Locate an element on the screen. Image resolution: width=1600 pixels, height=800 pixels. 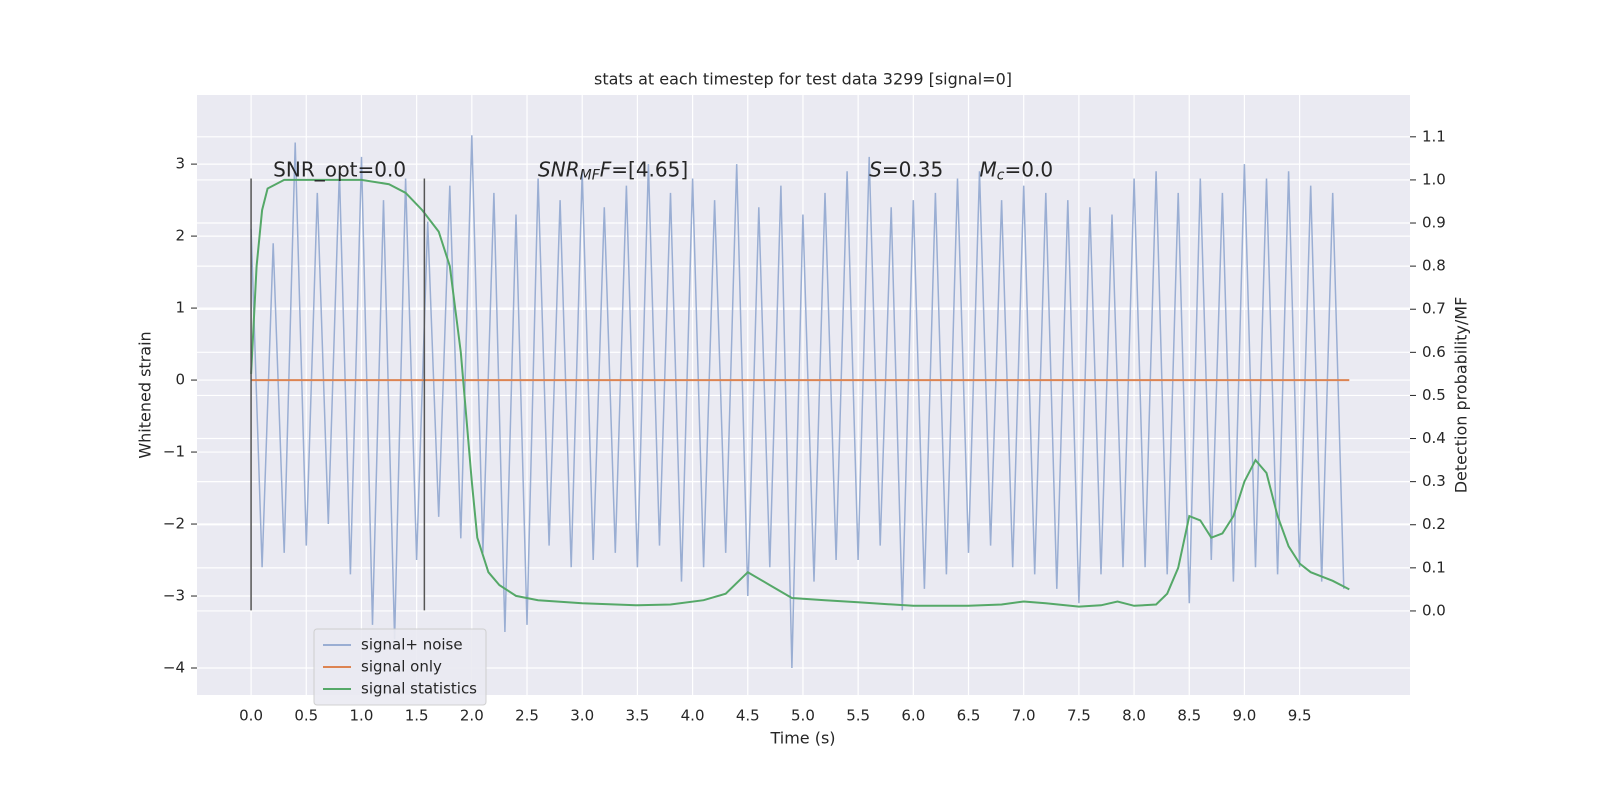
y-axis-label: Whitened strain is located at coordinates (145, 394).